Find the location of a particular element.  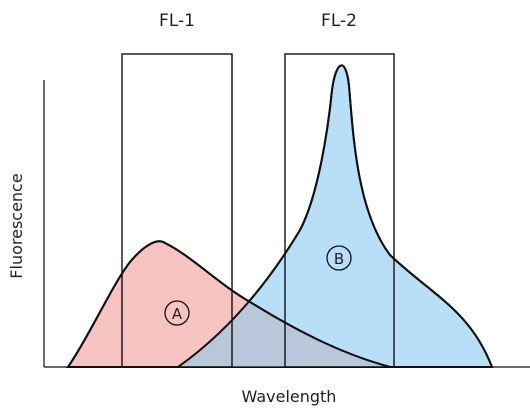

curve-a-label: A is located at coordinates (177, 314).